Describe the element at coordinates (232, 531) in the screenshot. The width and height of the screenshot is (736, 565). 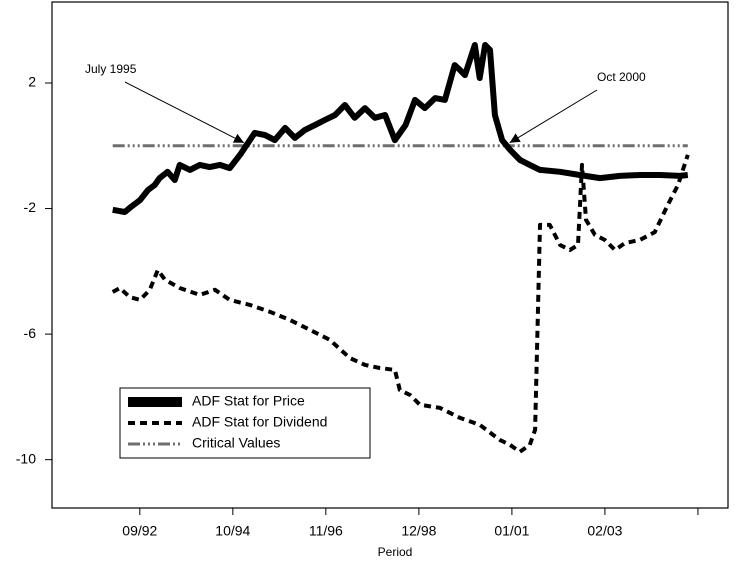
I see `x-tick-label: 10/94` at that location.